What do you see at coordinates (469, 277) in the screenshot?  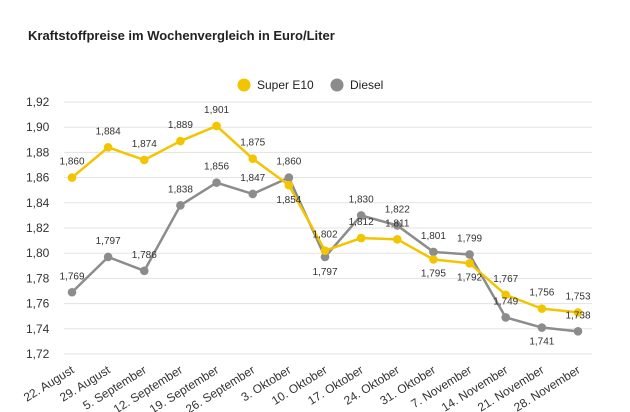 I see `data-label-super-e10: 1,792` at bounding box center [469, 277].